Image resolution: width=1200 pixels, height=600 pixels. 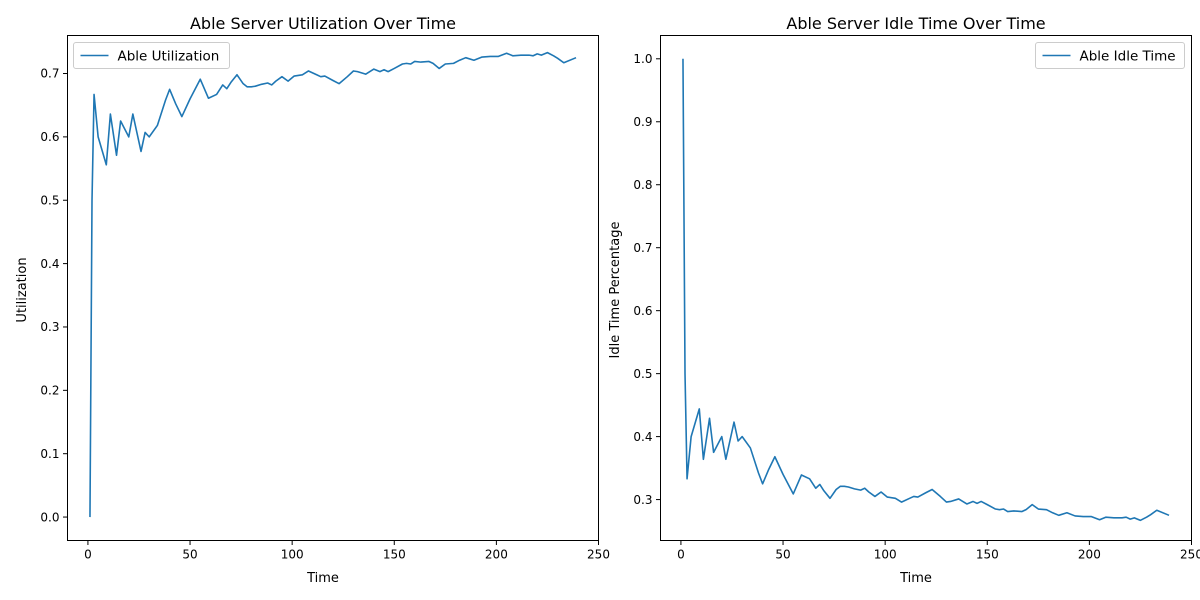 I want to click on legend: Able Utilization, so click(x=151, y=55).